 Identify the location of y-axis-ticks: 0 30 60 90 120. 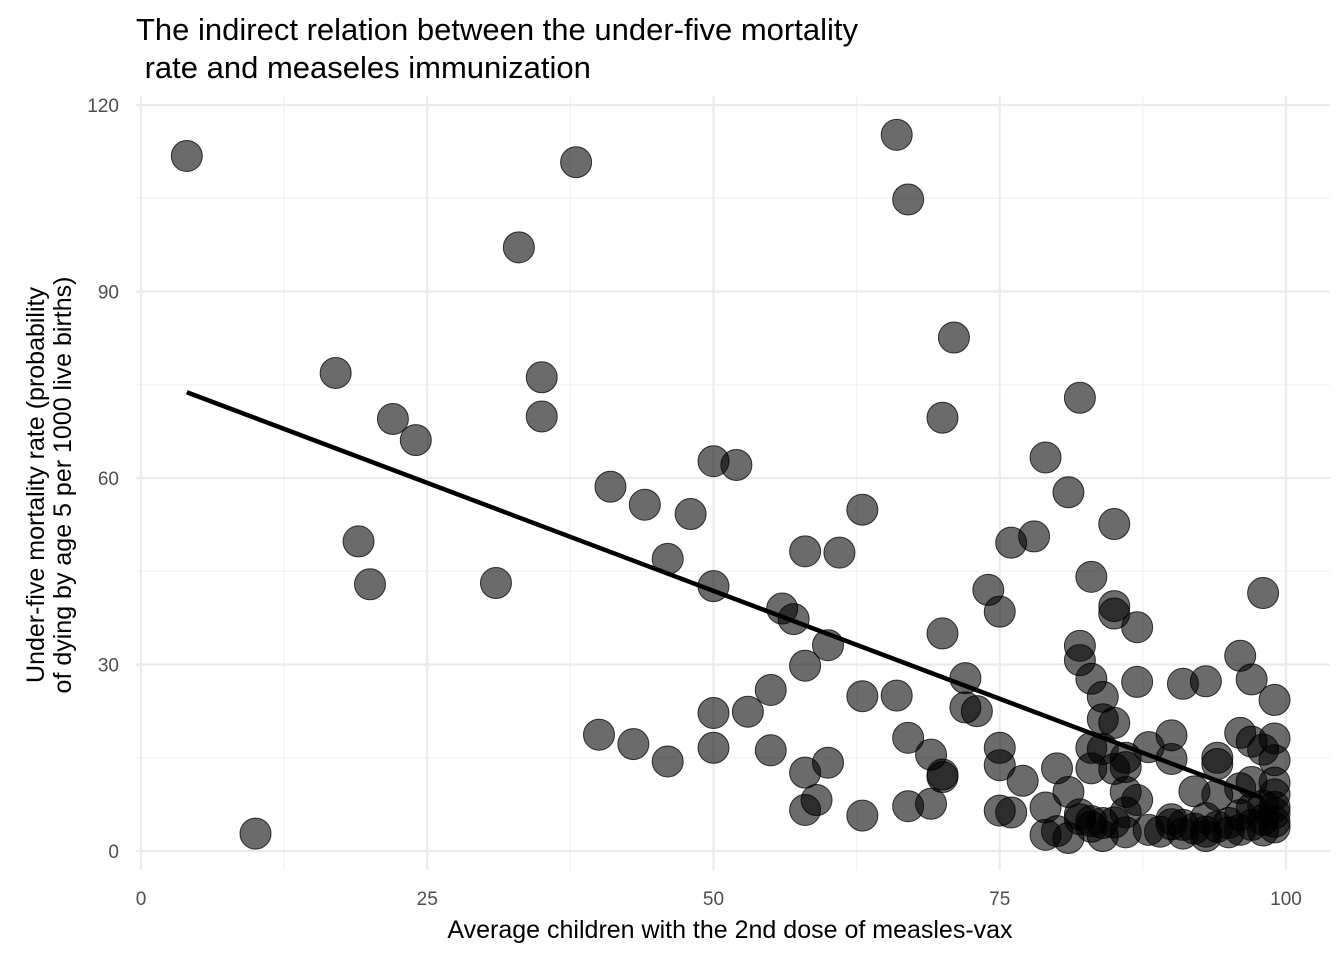
(103, 479).